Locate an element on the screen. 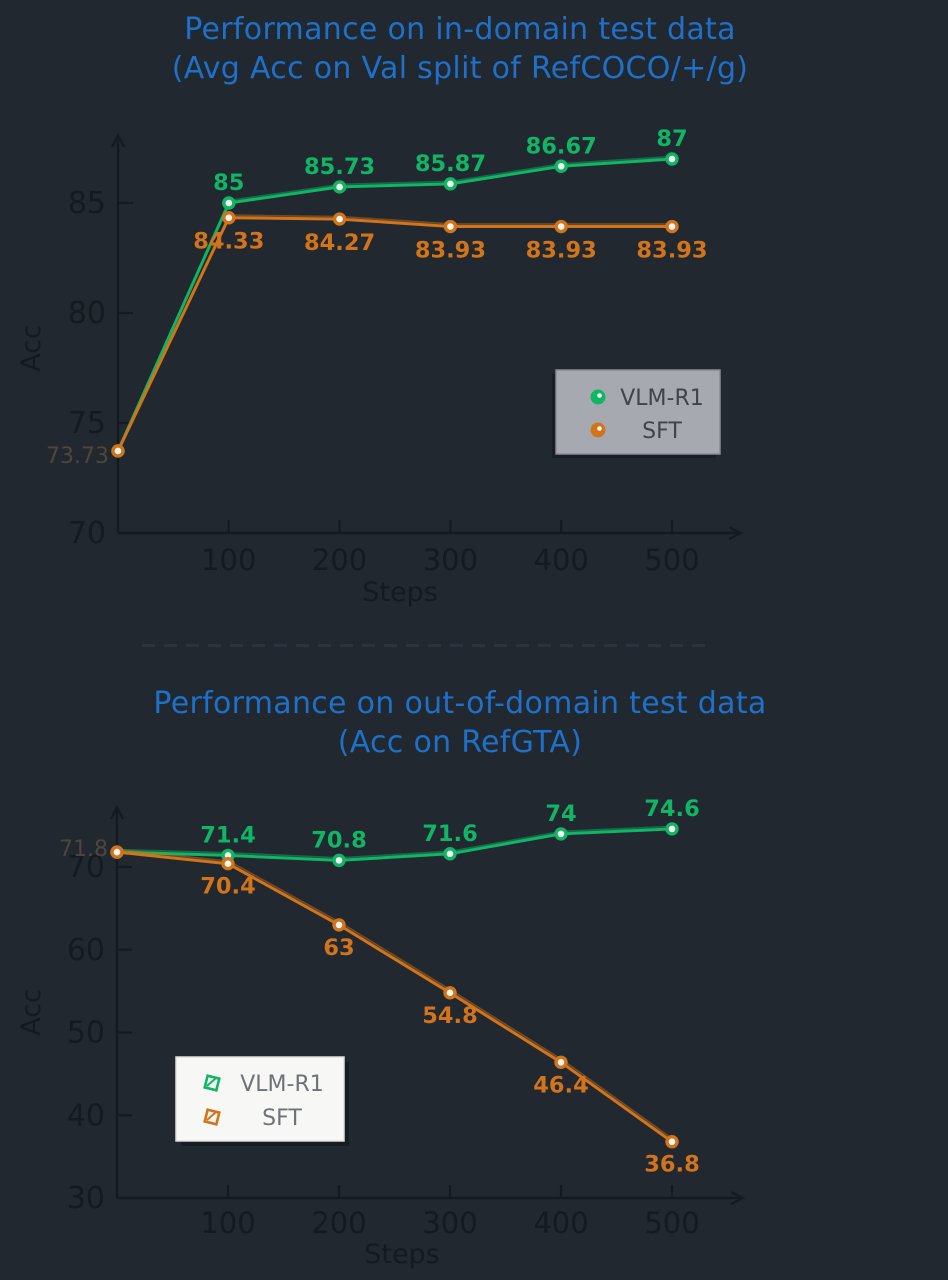  point-label: 70.4 is located at coordinates (228, 887).